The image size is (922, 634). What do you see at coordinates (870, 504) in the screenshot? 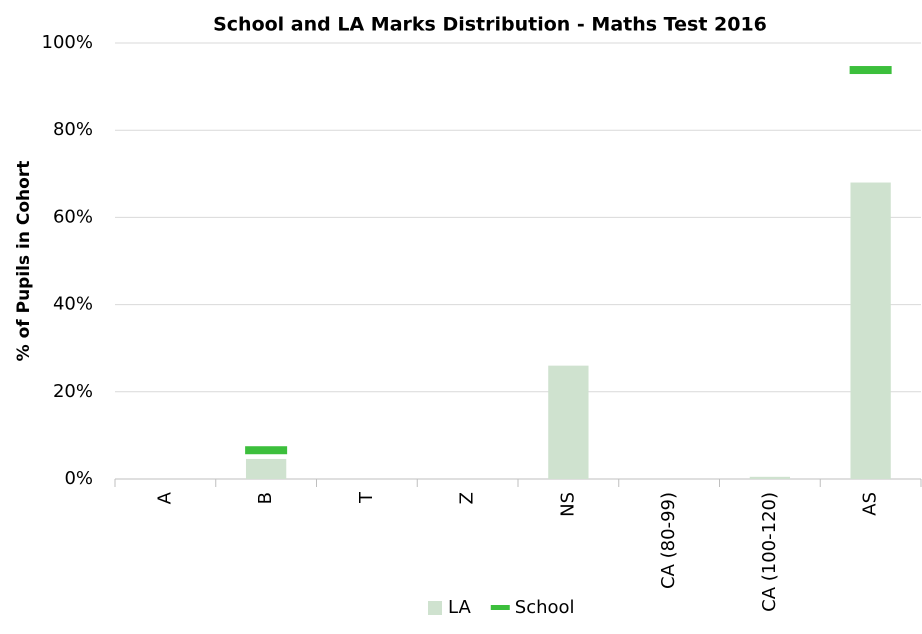
I see `x-tick-label: AS` at bounding box center [870, 504].